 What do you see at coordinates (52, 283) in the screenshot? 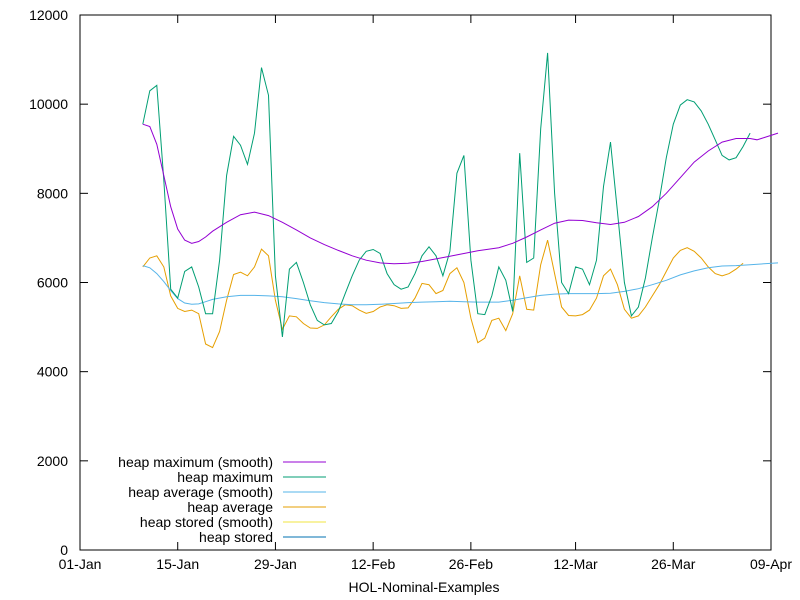
I see `y-tick-label: 6000` at bounding box center [52, 283].